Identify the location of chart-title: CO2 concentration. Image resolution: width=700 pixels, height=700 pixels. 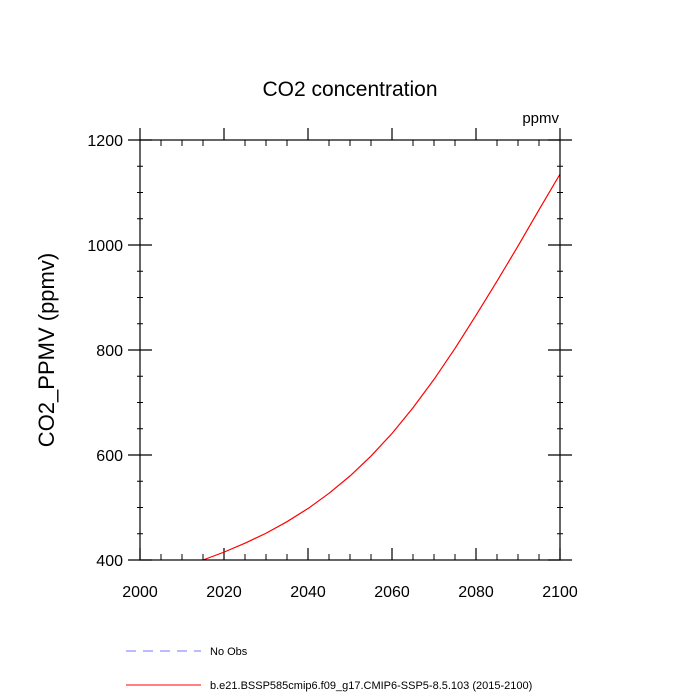
(349, 89).